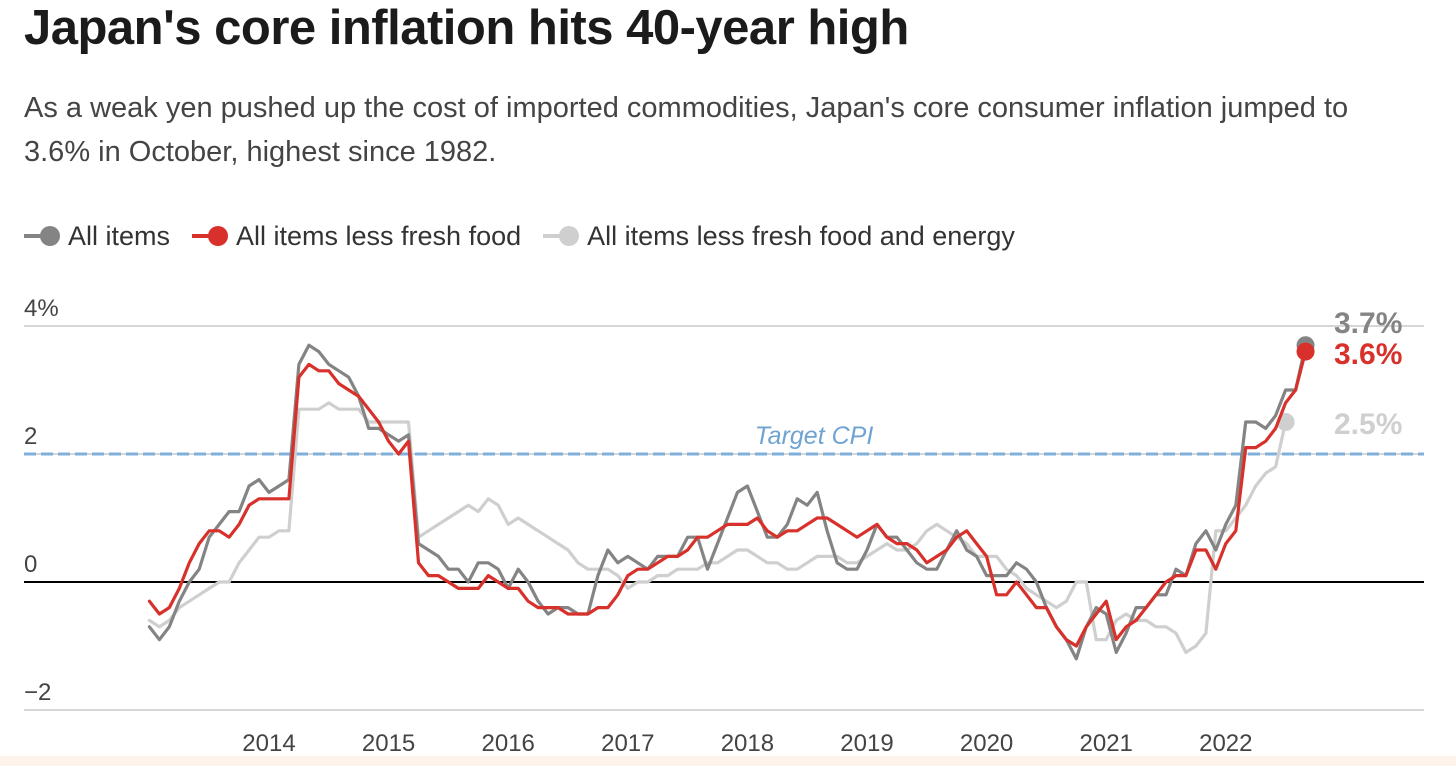 The image size is (1456, 766). I want to click on end-label-less_fresh_food_energy: 2.5%, so click(1368, 424).